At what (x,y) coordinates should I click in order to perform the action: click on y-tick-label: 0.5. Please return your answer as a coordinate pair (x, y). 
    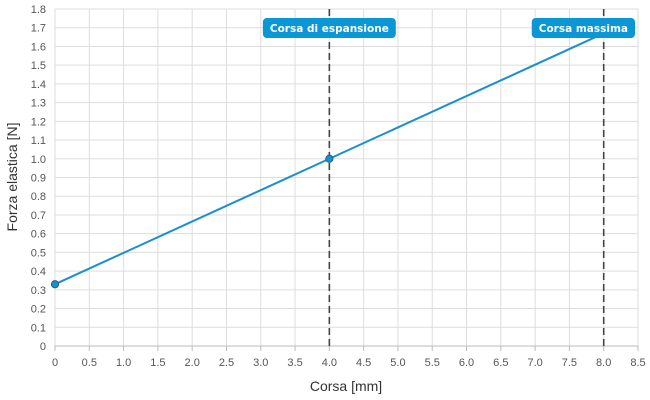
    Looking at the image, I should click on (38, 253).